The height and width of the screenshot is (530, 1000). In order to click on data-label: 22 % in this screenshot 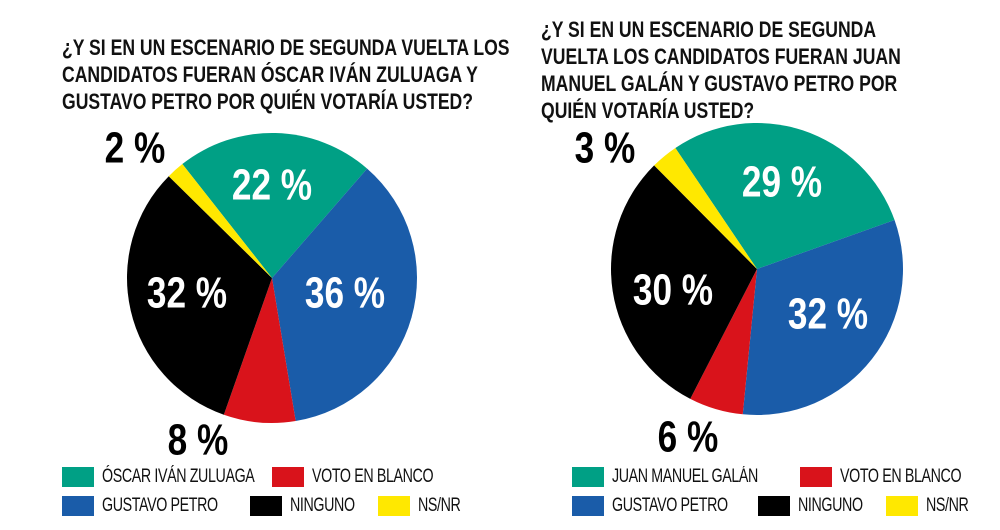, I will do `click(272, 185)`.